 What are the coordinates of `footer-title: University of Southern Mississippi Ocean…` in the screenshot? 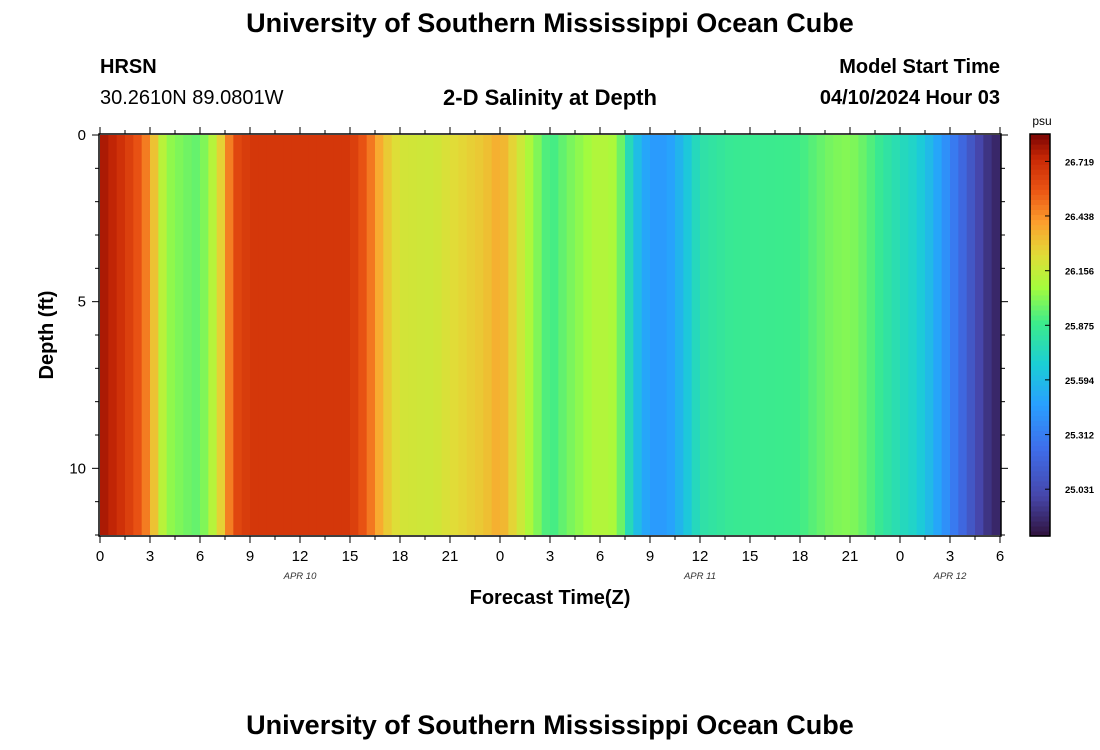 It's located at (550, 725).